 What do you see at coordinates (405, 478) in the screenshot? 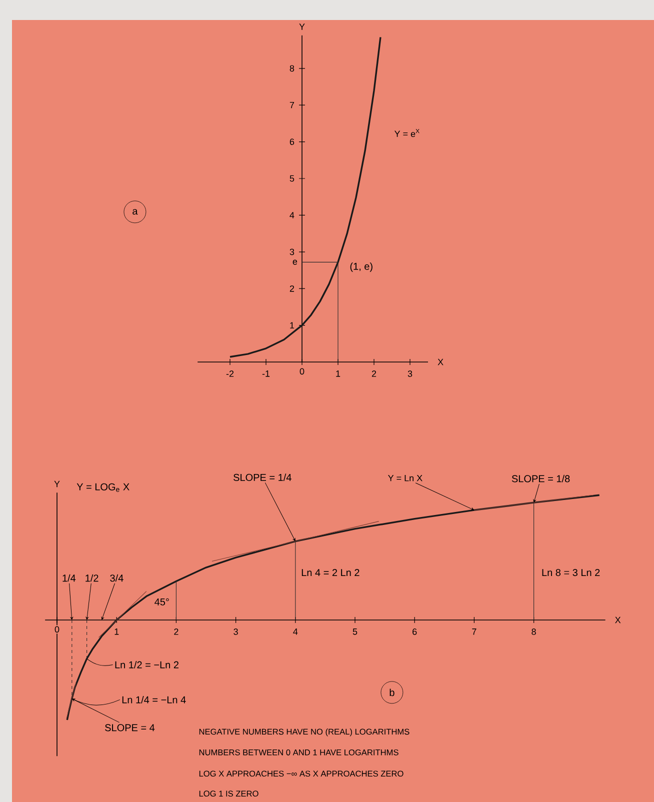
I see `text: Y = Ln X` at bounding box center [405, 478].